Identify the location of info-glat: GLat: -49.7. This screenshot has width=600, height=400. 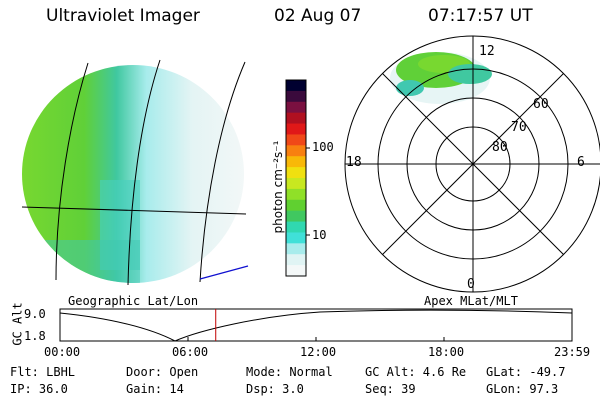
(526, 372).